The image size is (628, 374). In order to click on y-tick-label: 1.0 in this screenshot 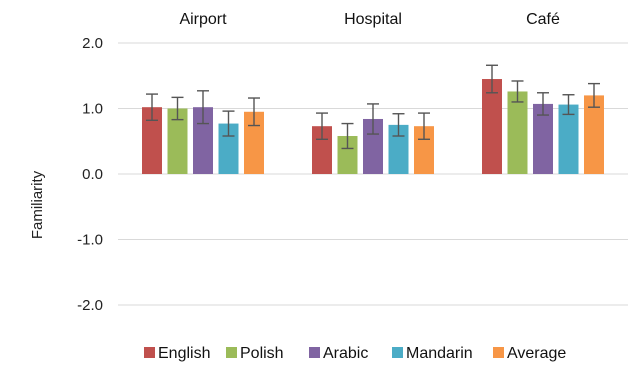, I will do `click(92, 109)`.